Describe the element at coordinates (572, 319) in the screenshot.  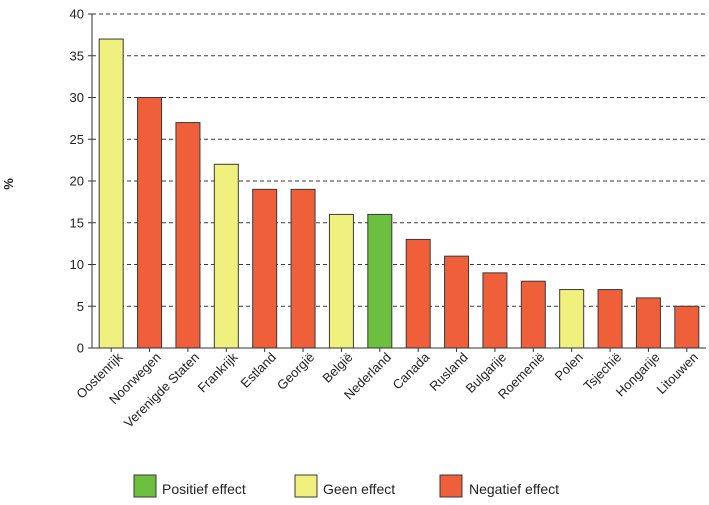
I see `bar-polen` at that location.